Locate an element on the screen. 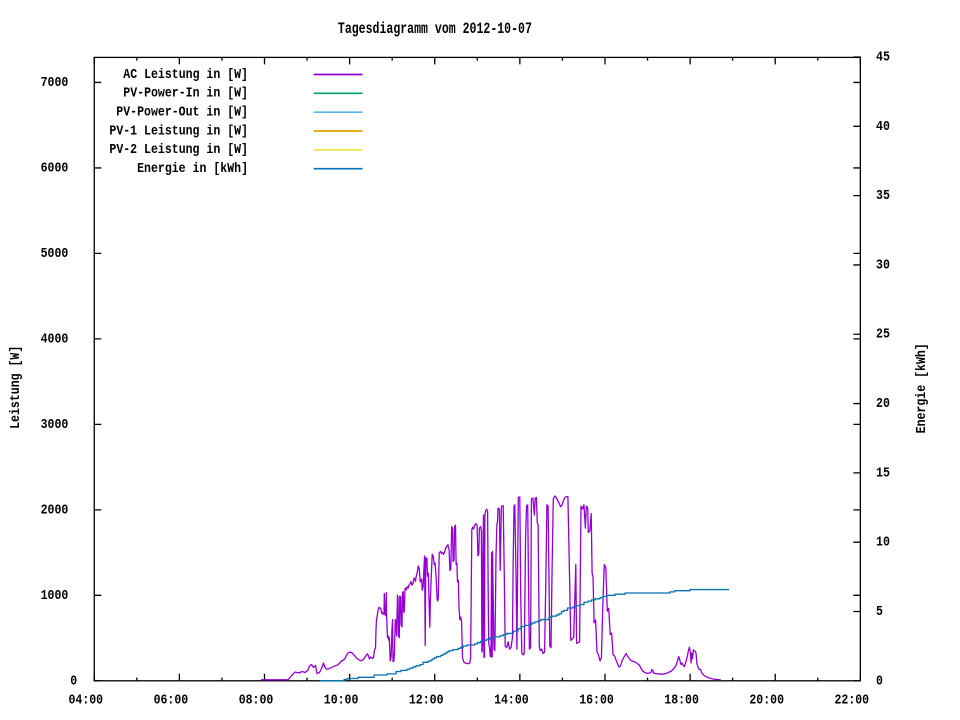 The height and width of the screenshot is (720, 960). svg-text: PV-2 Leistung in [W] is located at coordinates (178, 150).